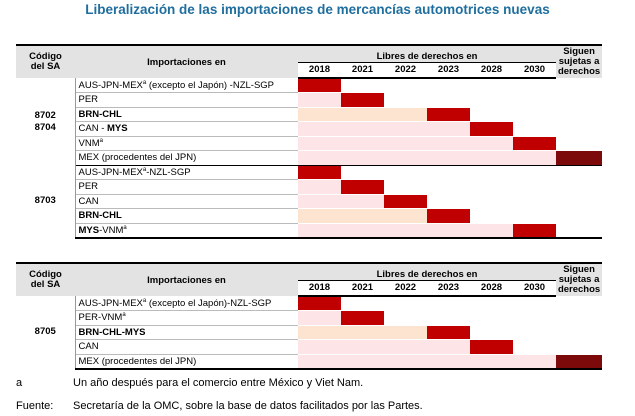 The height and width of the screenshot is (416, 635). I want to click on table-row: BRN-CHL-MYS, so click(309, 332).